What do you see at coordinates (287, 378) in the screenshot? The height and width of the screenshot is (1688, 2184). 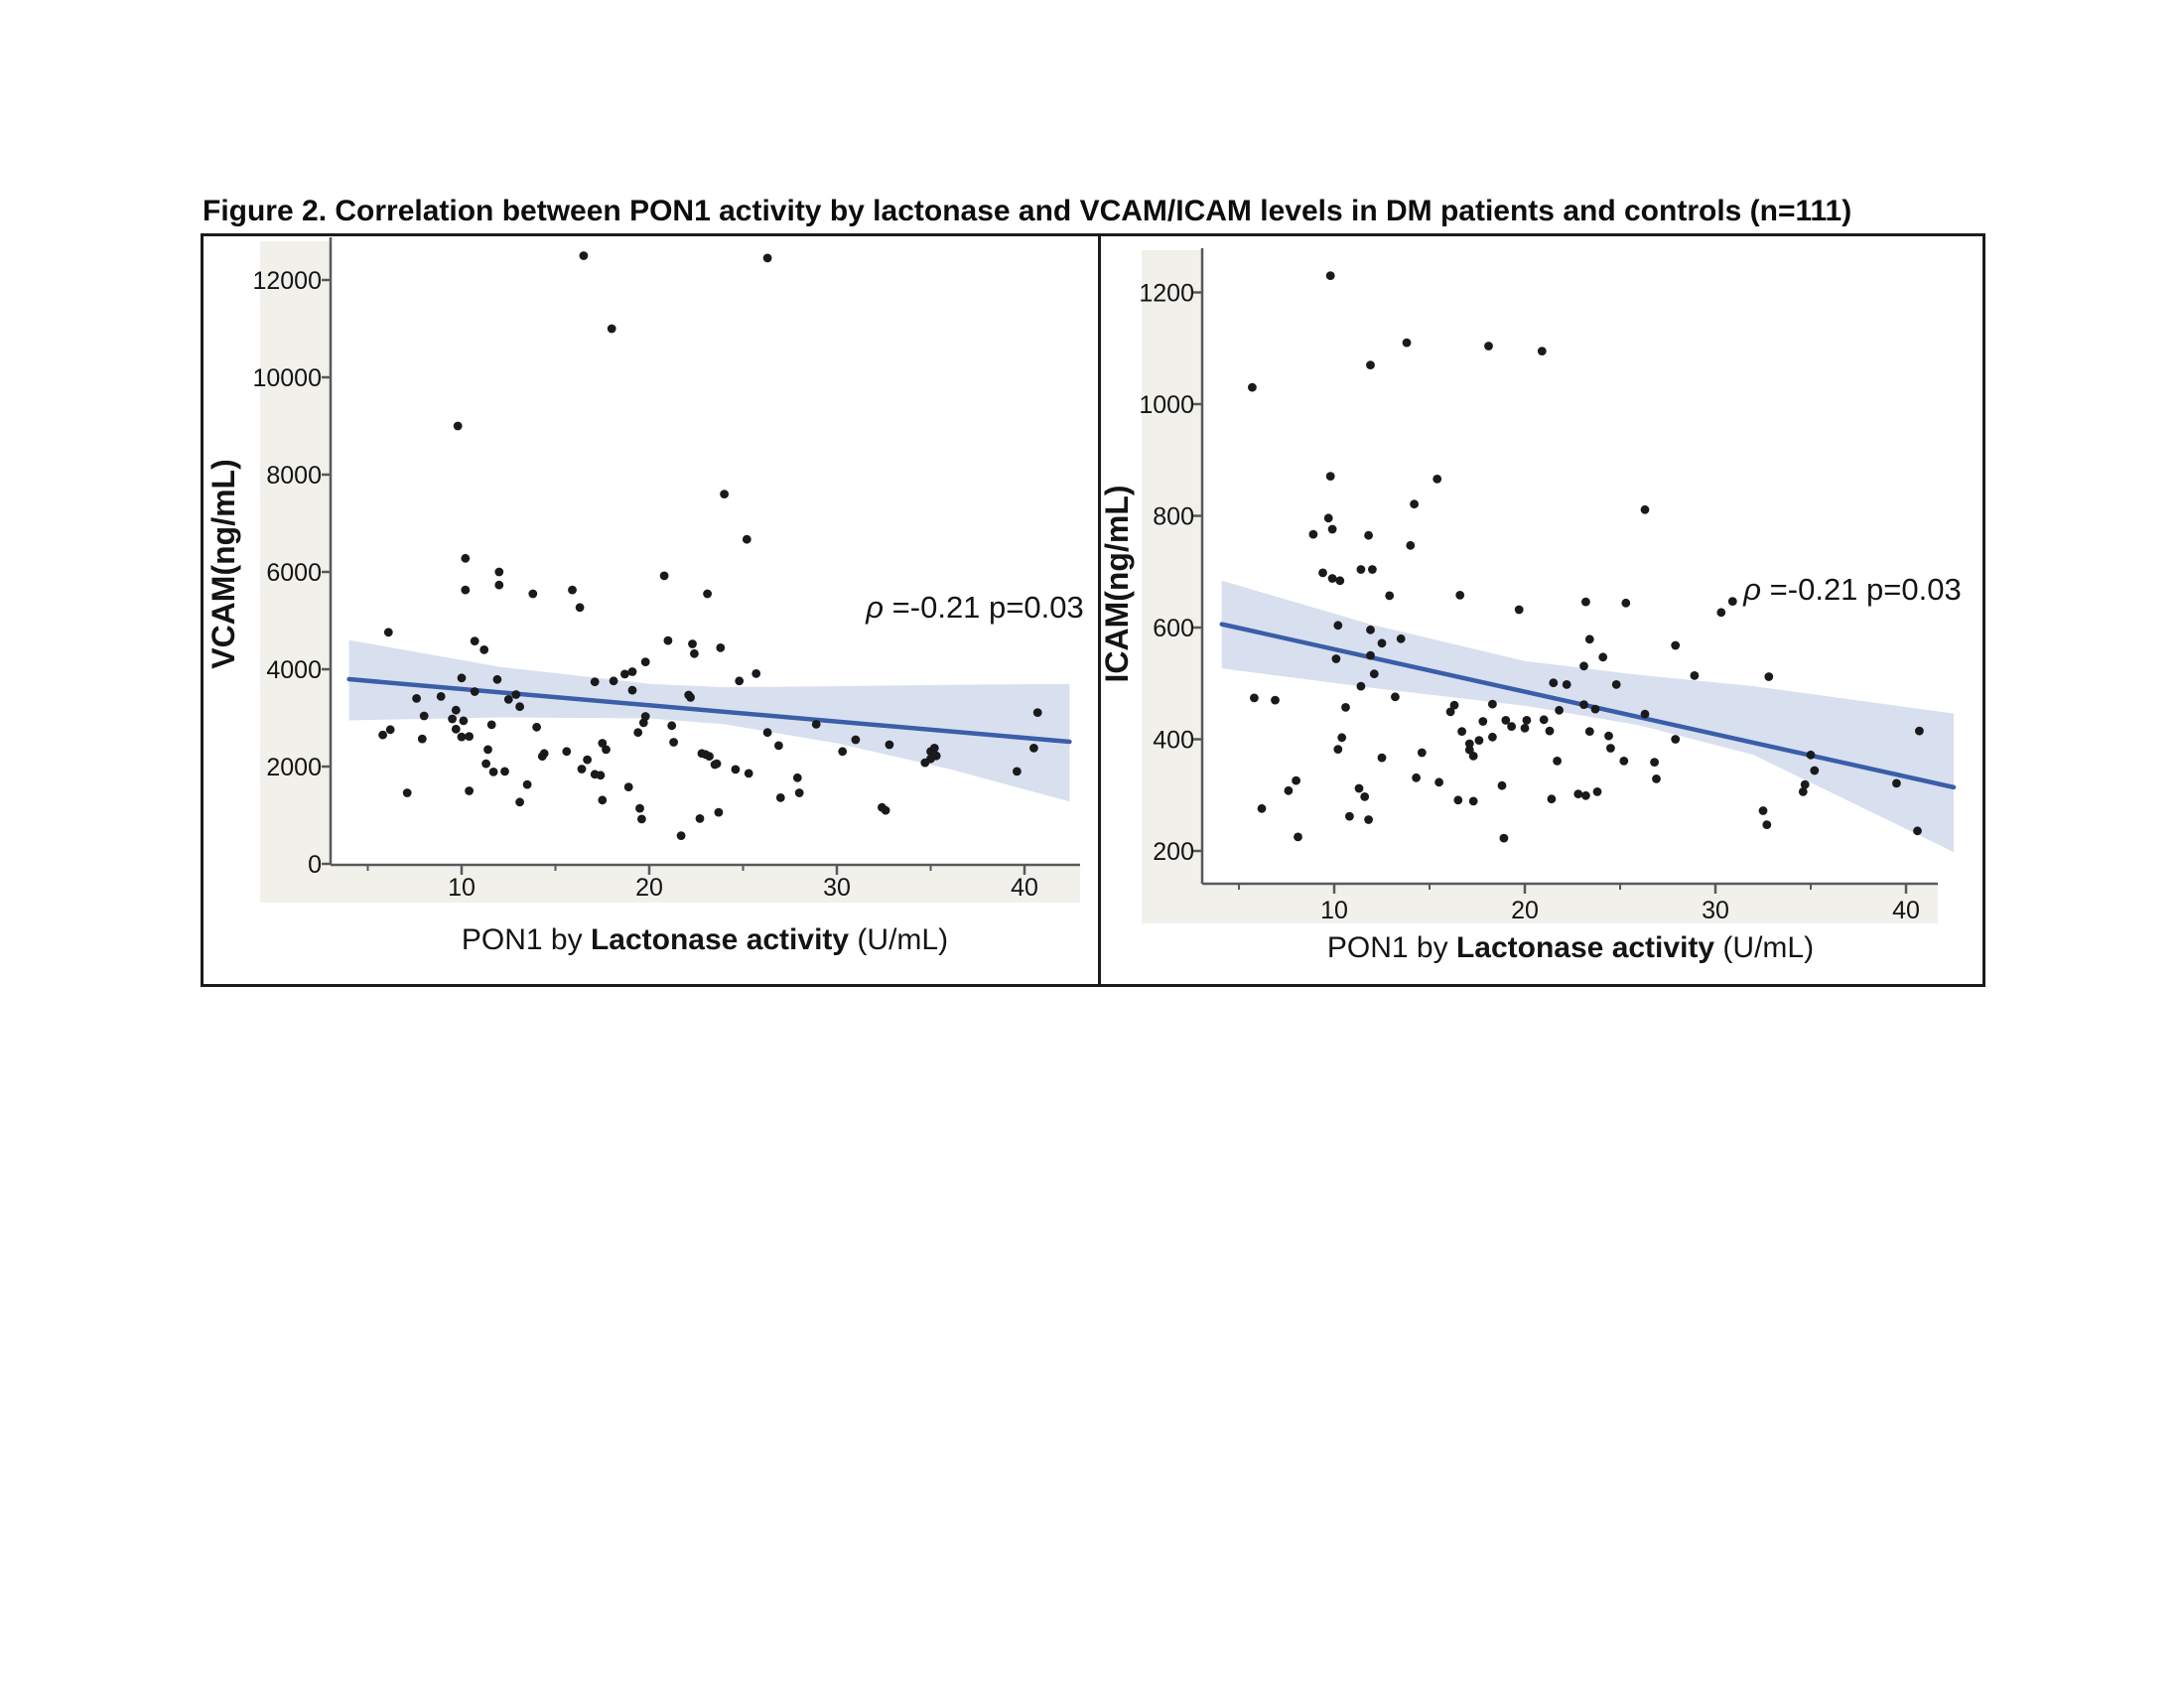 I see `left-y-tick-label: 10000` at bounding box center [287, 378].